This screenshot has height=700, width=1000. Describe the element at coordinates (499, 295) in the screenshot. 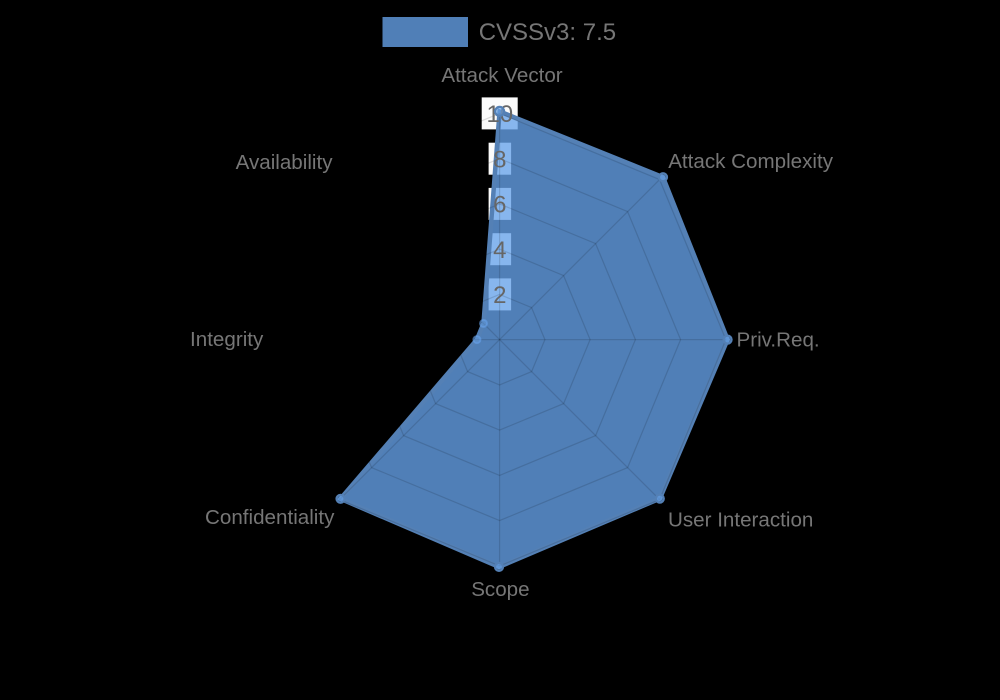

I see `svg-text: 2` at that location.